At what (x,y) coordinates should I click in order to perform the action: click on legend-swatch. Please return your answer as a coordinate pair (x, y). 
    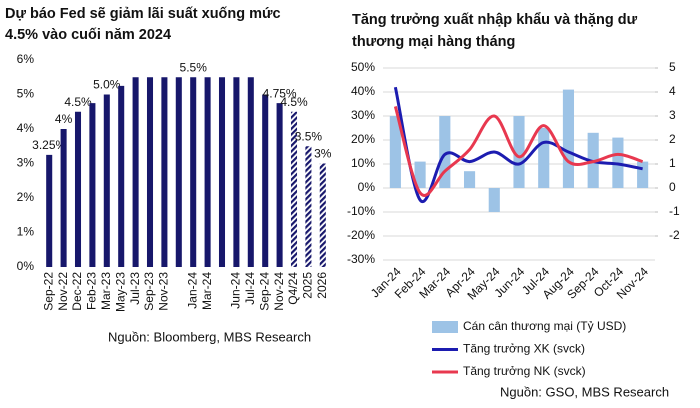
    Looking at the image, I should click on (445, 327).